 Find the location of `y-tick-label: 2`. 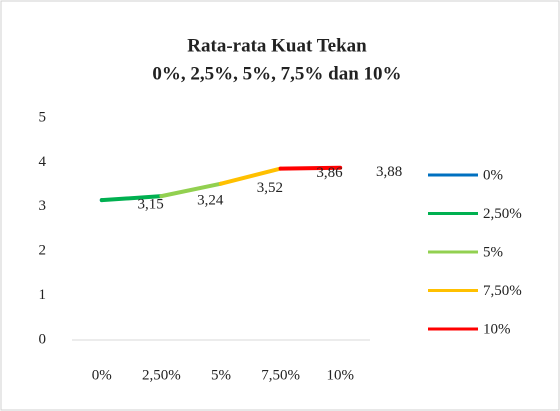

y-tick-label: 2 is located at coordinates (43, 251).